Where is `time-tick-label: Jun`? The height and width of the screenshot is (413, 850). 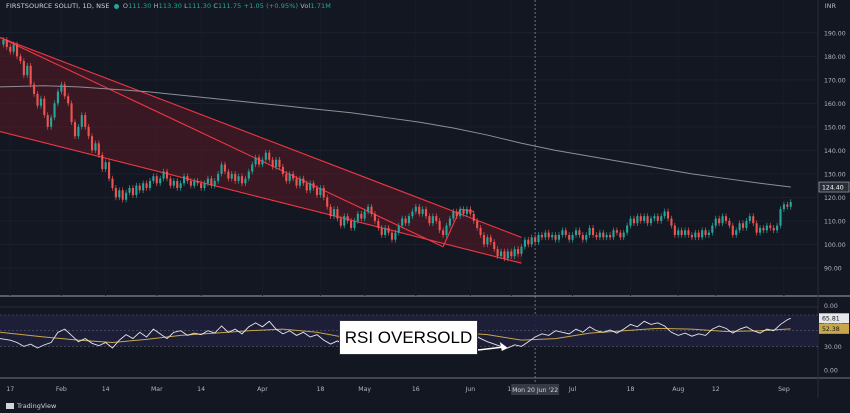
time-tick-label: Jun is located at coordinates (470, 389).